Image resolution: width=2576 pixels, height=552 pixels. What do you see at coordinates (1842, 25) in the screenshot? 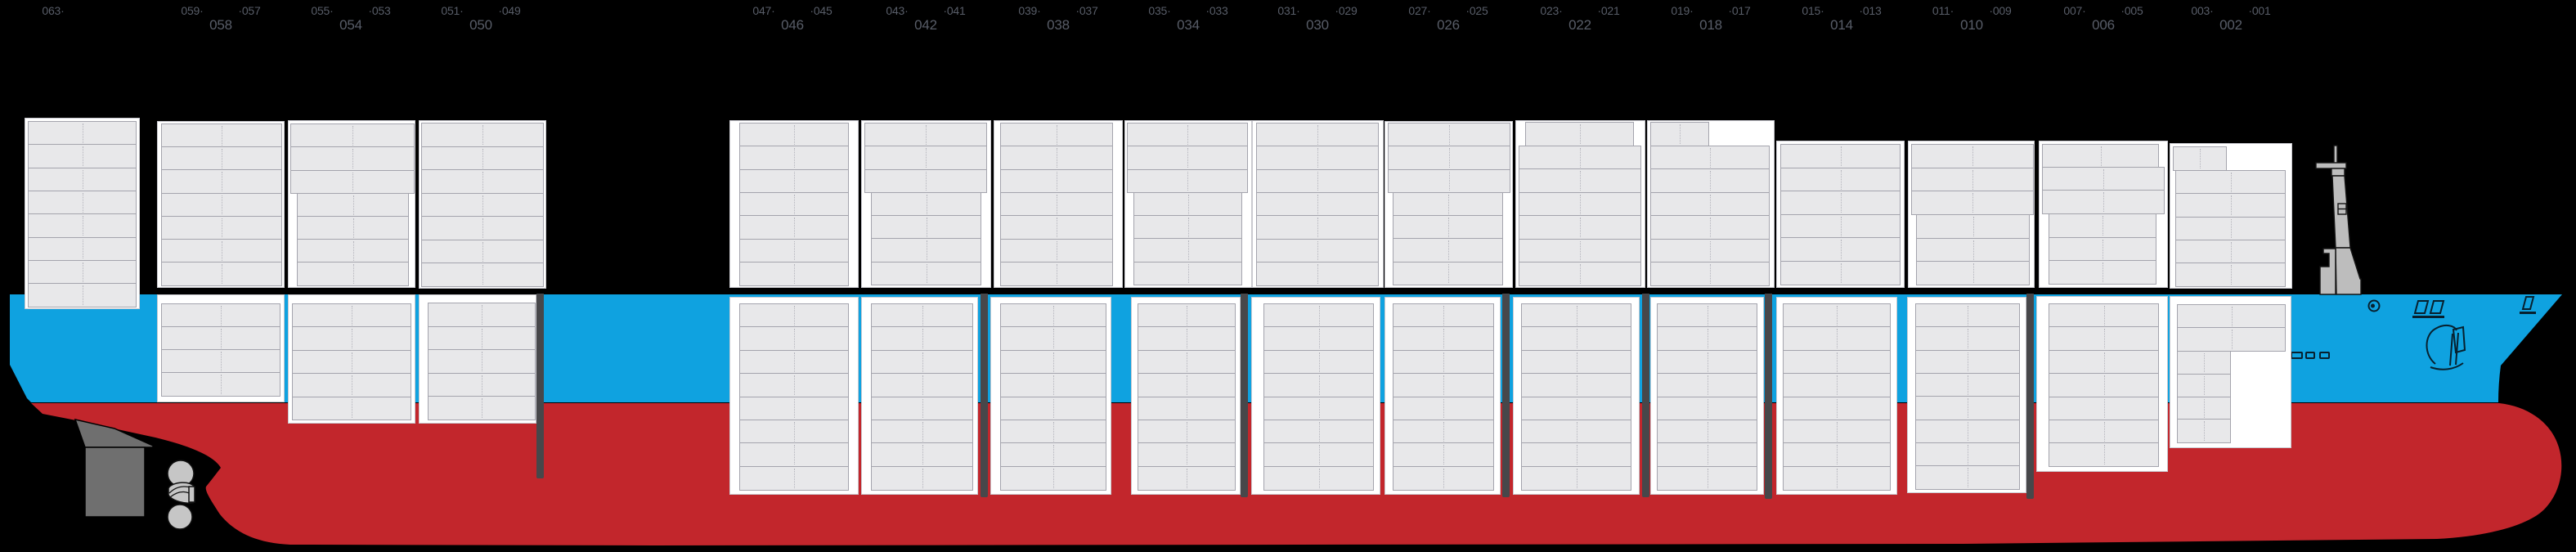
I see `bay-label-014: 014` at bounding box center [1842, 25].